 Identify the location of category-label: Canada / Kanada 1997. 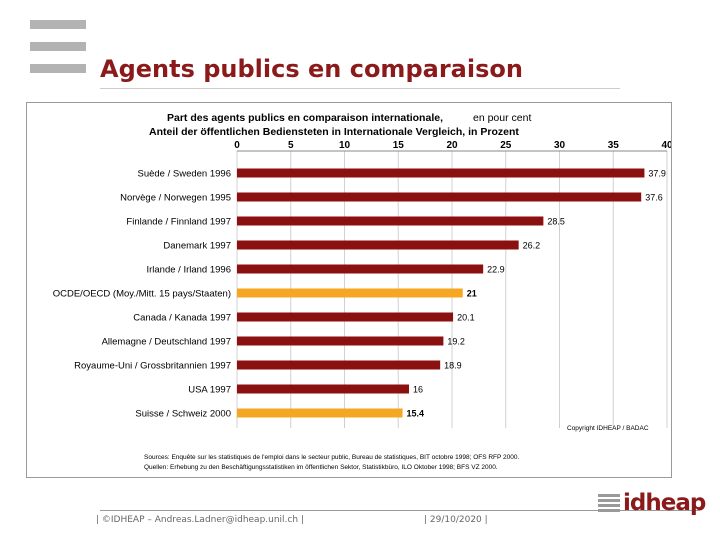
(182, 318).